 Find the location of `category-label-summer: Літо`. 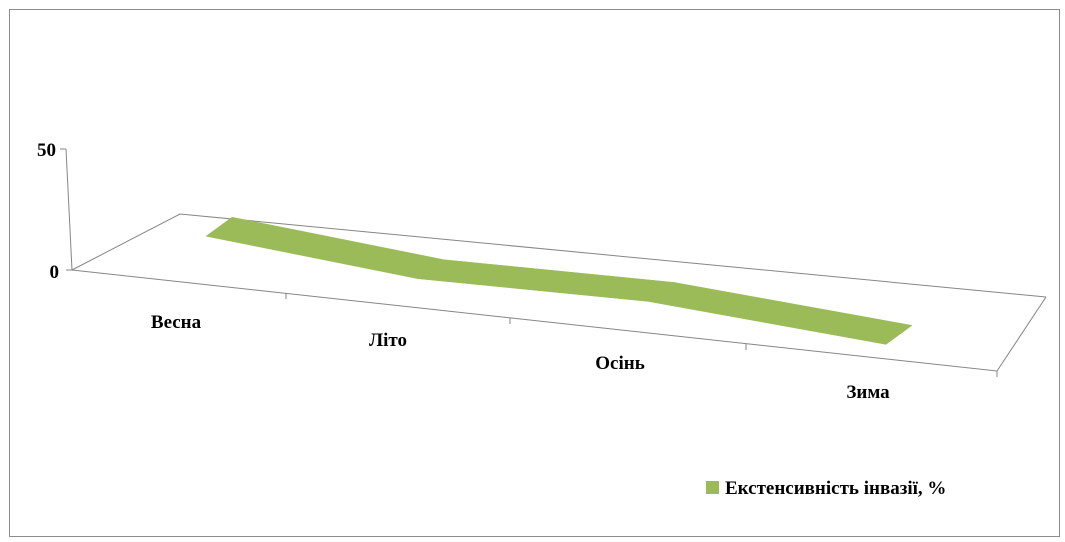

category-label-summer: Літо is located at coordinates (388, 340).